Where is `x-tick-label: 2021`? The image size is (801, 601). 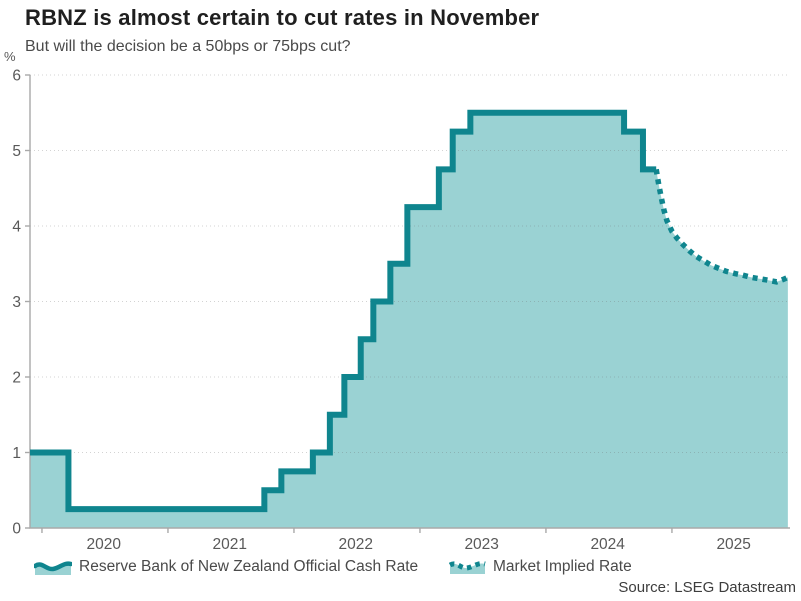 x-tick-label: 2021 is located at coordinates (229, 544).